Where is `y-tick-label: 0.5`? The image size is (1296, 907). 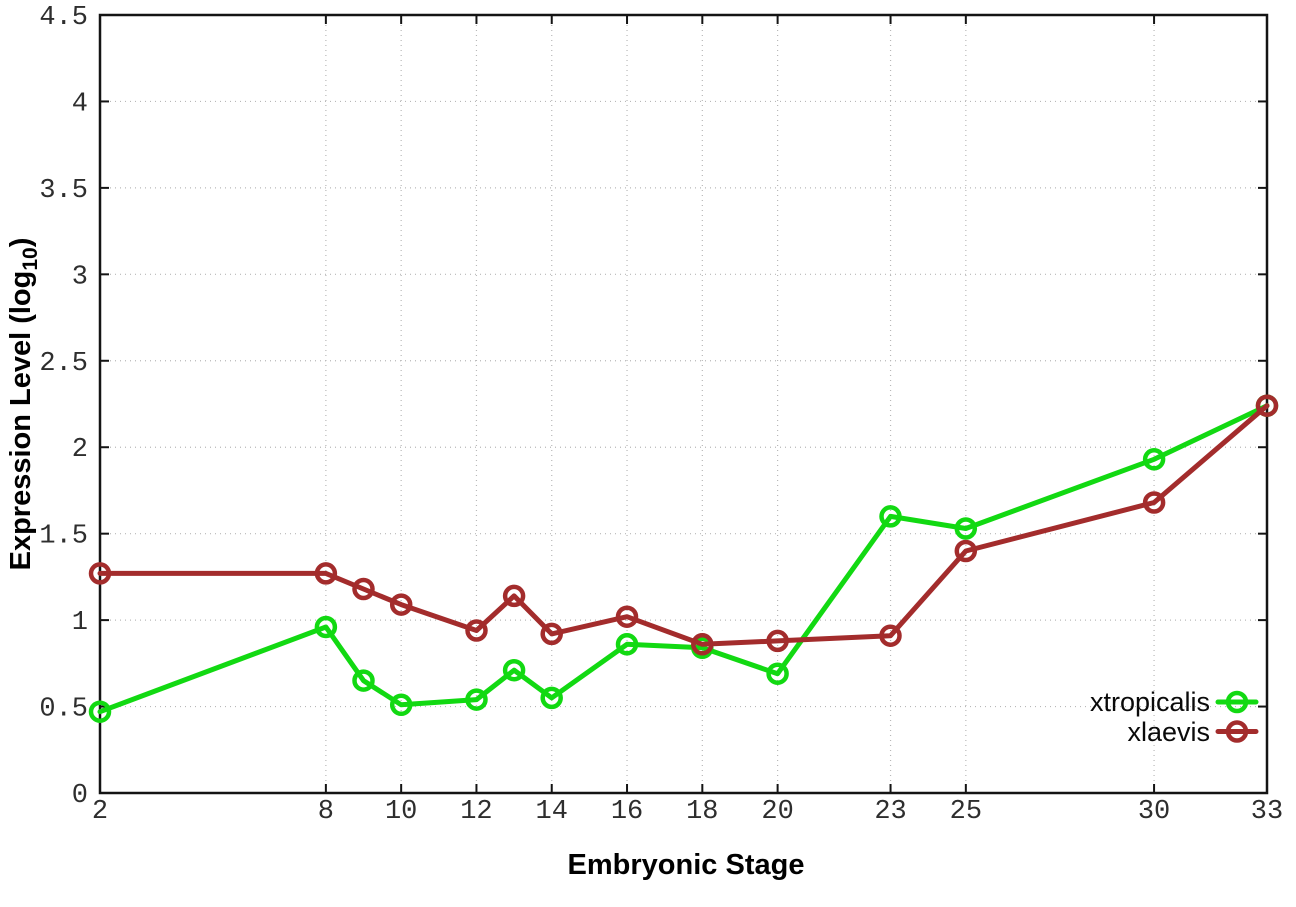
y-tick-label: 0.5 is located at coordinates (63, 710).